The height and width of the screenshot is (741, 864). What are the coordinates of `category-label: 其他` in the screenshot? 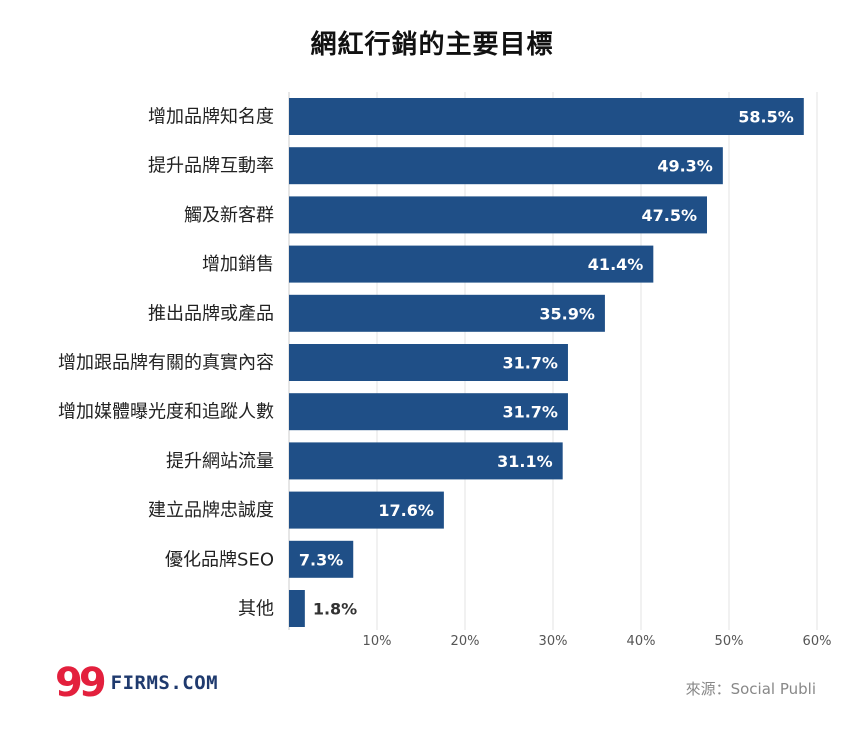 It's located at (256, 609).